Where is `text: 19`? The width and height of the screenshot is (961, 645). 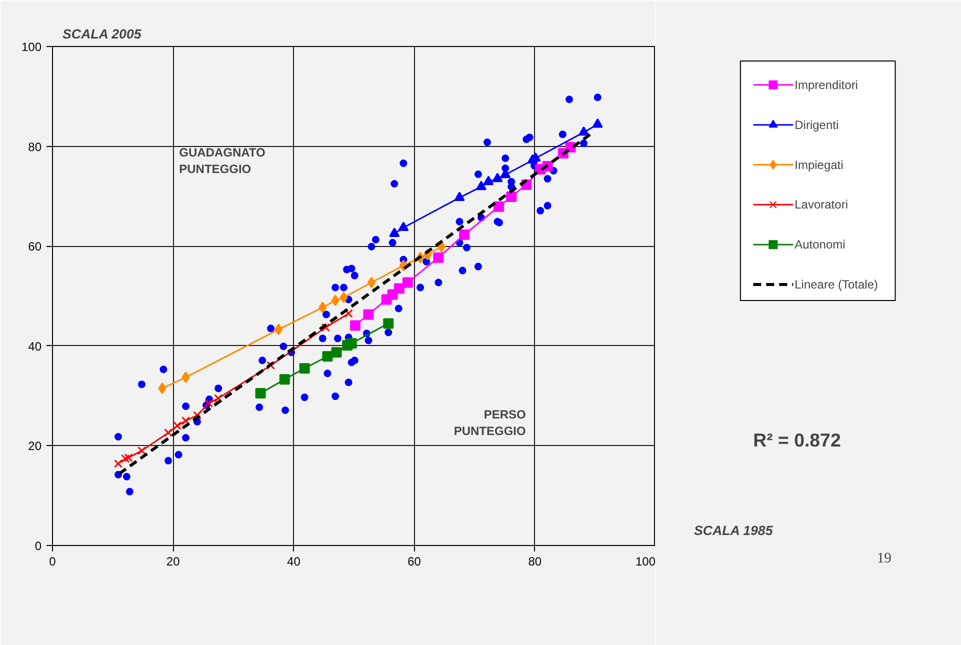 text: 19 is located at coordinates (884, 558).